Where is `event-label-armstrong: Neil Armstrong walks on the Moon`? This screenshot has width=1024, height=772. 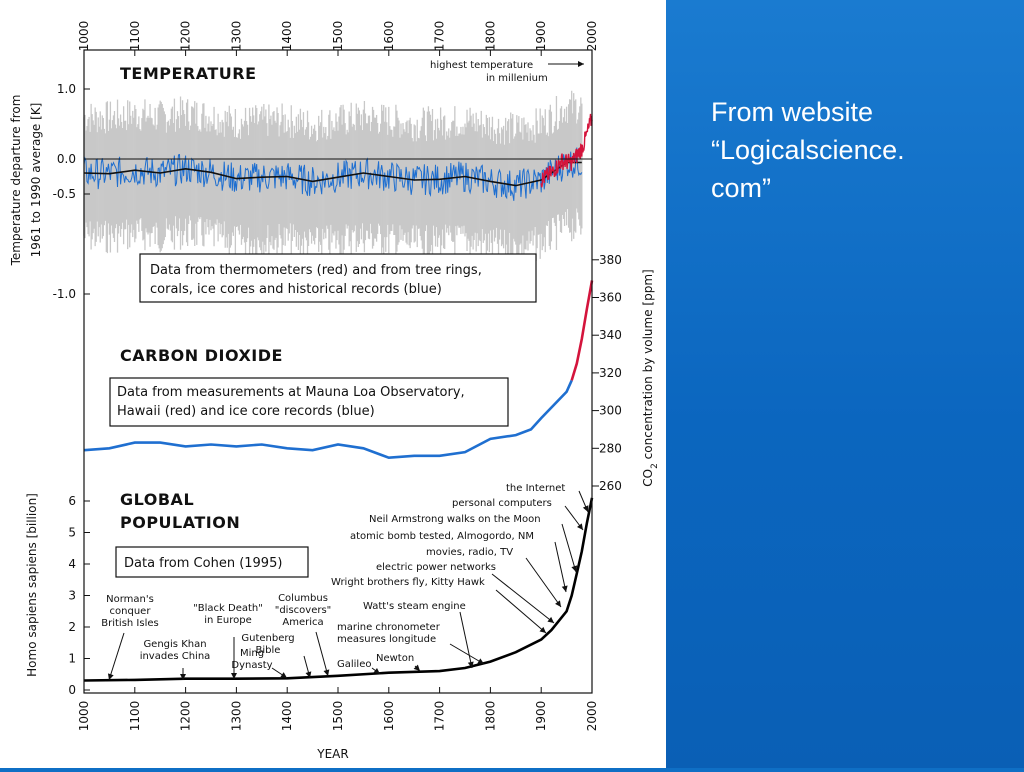 event-label-armstrong: Neil Armstrong walks on the Moon is located at coordinates (455, 519).